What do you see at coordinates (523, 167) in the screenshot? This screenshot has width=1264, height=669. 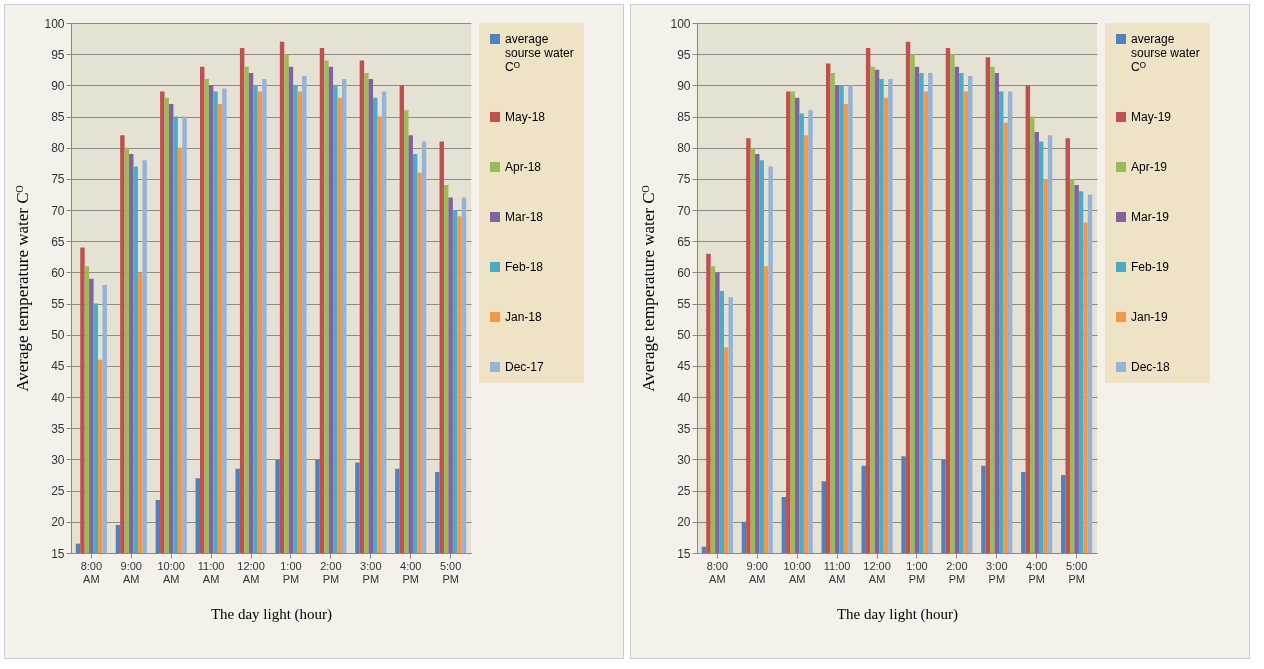 I see `legend-label: Apr-18` at bounding box center [523, 167].